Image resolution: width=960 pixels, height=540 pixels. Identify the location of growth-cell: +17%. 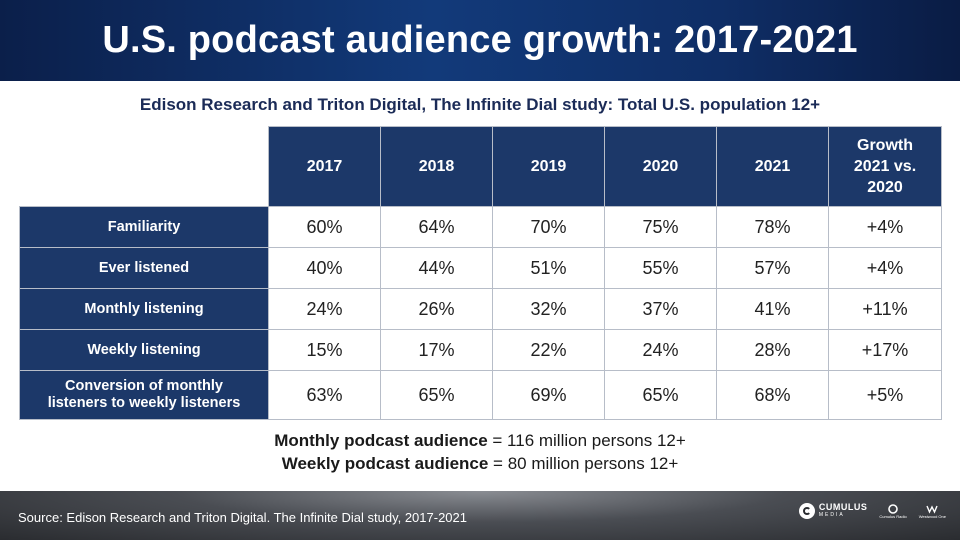
(885, 350).